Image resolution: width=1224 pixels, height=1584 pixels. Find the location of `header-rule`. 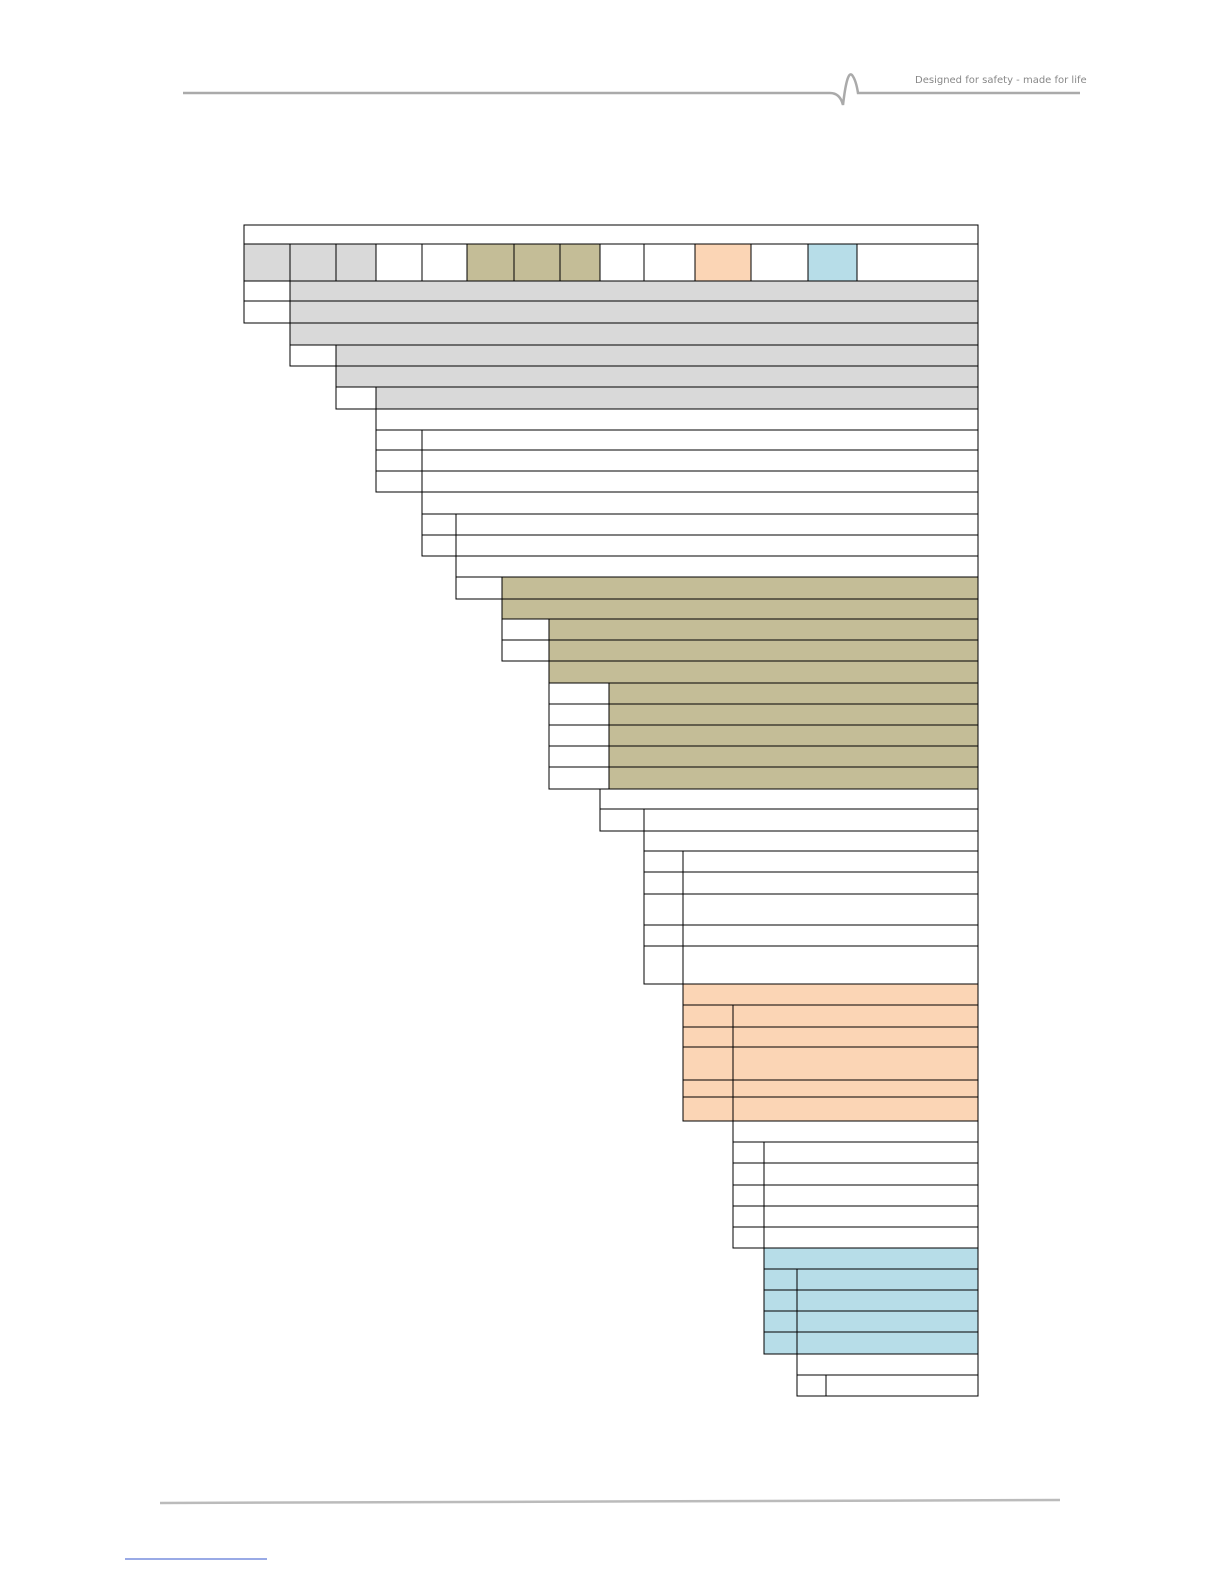

header-rule is located at coordinates (631, 89).